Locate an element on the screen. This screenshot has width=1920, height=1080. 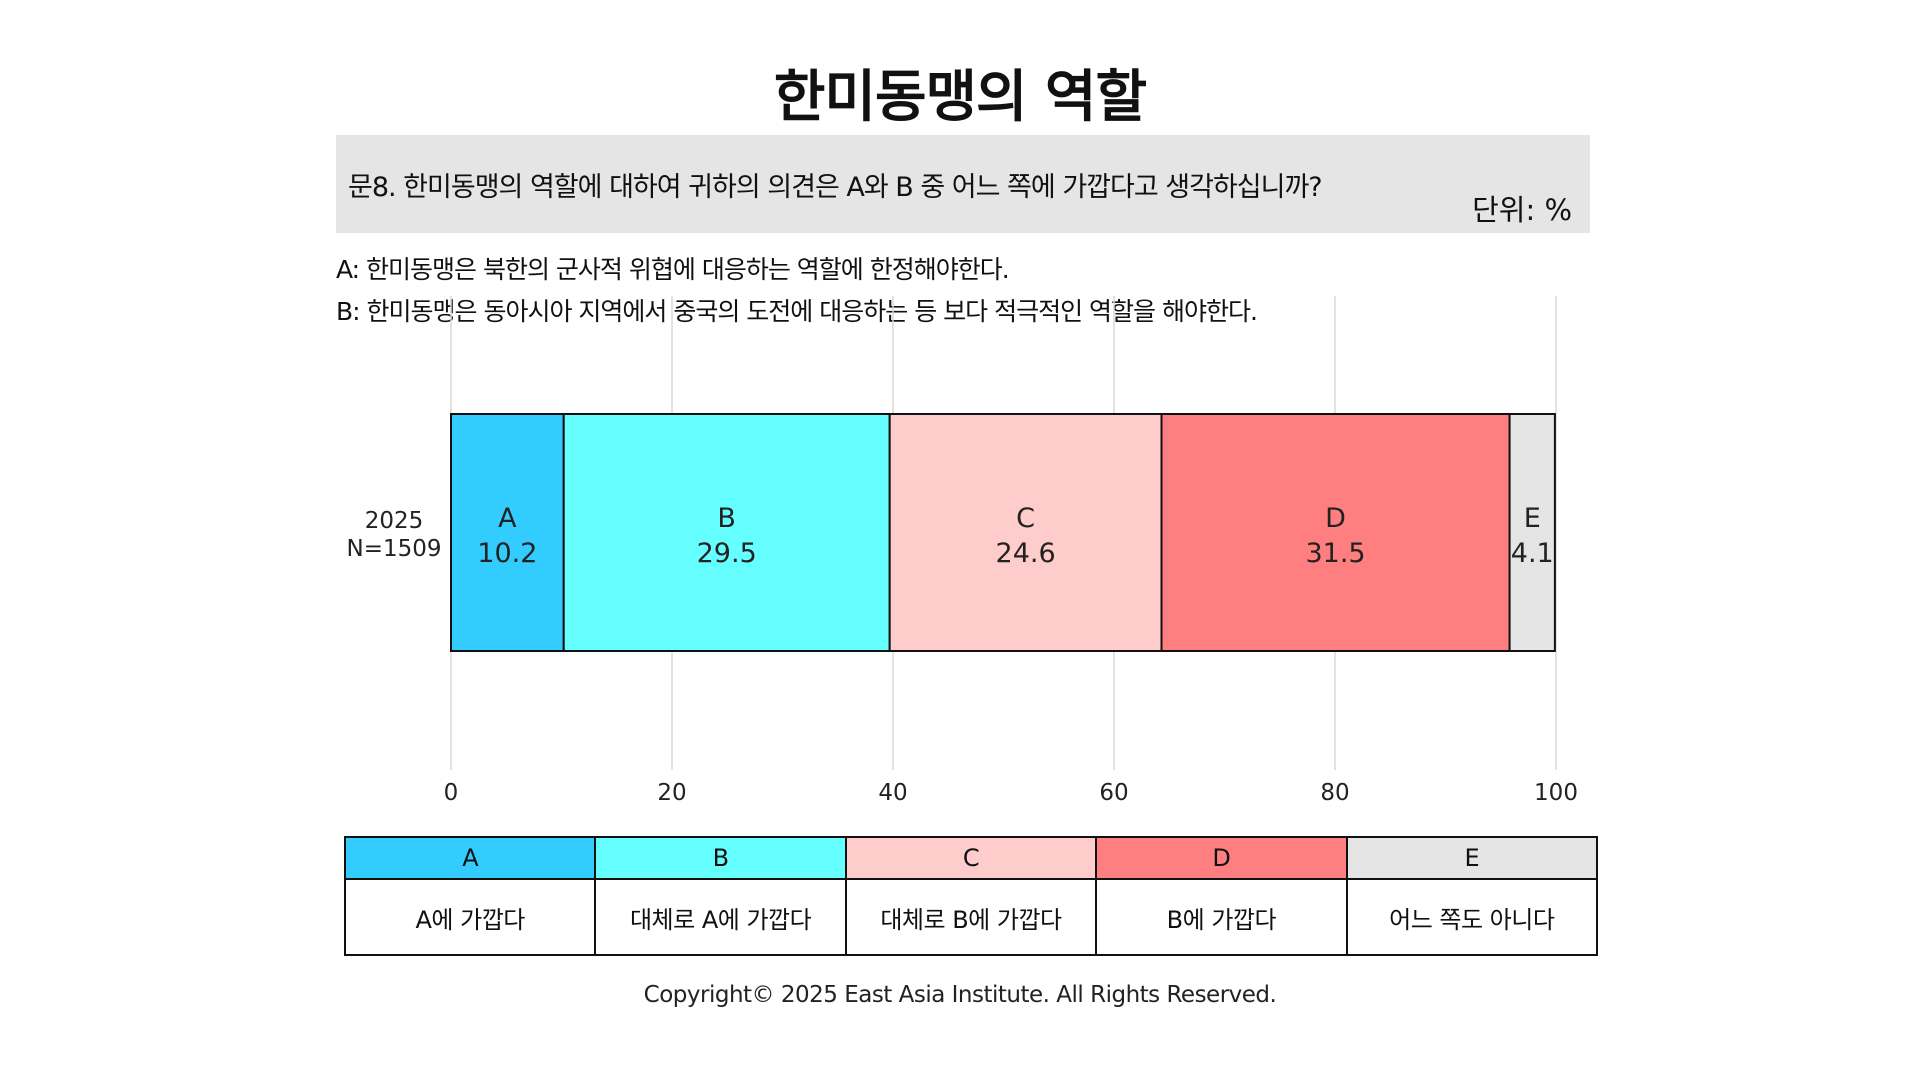
legend-key-b: B is located at coordinates (720, 858).